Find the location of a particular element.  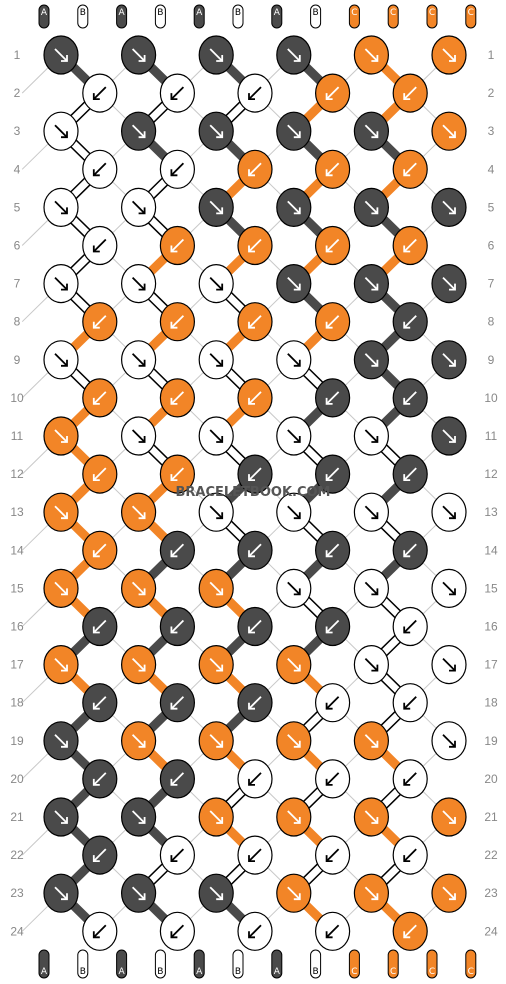

row-number-right: 21 is located at coordinates (491, 817).